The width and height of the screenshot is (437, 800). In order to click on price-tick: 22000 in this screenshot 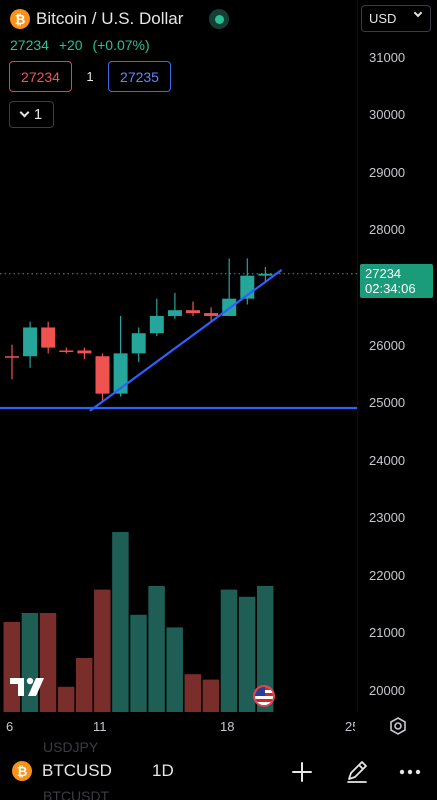, I will do `click(387, 575)`.